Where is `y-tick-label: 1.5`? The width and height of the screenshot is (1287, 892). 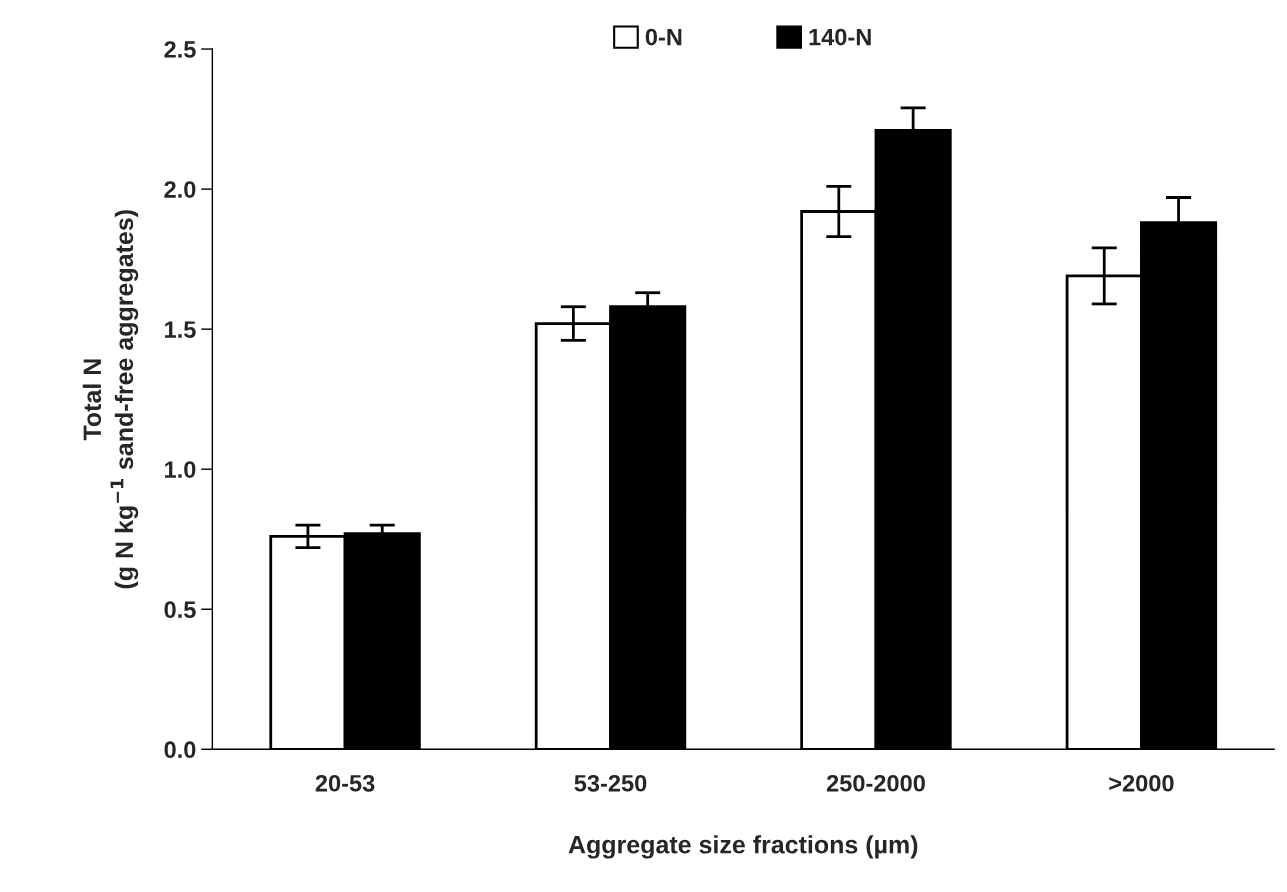
y-tick-label: 1.5 is located at coordinates (180, 329).